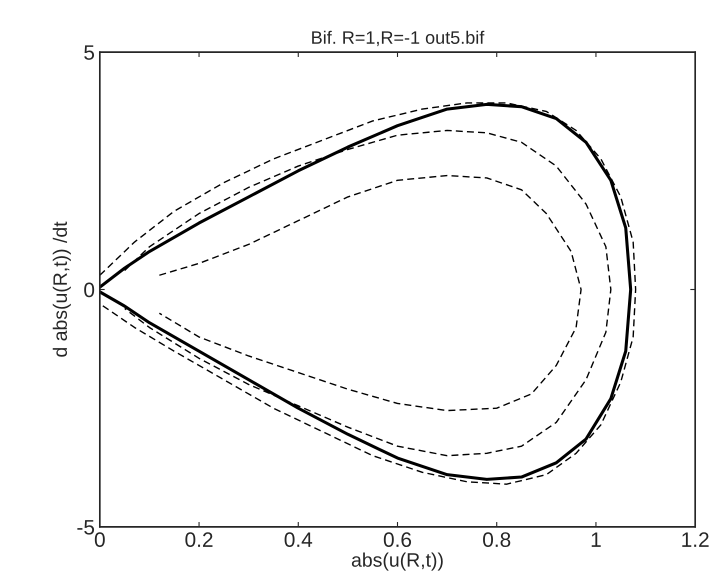 The height and width of the screenshot is (579, 713). Describe the element at coordinates (198, 540) in the screenshot. I see `x-tick-label: 0.2` at that location.